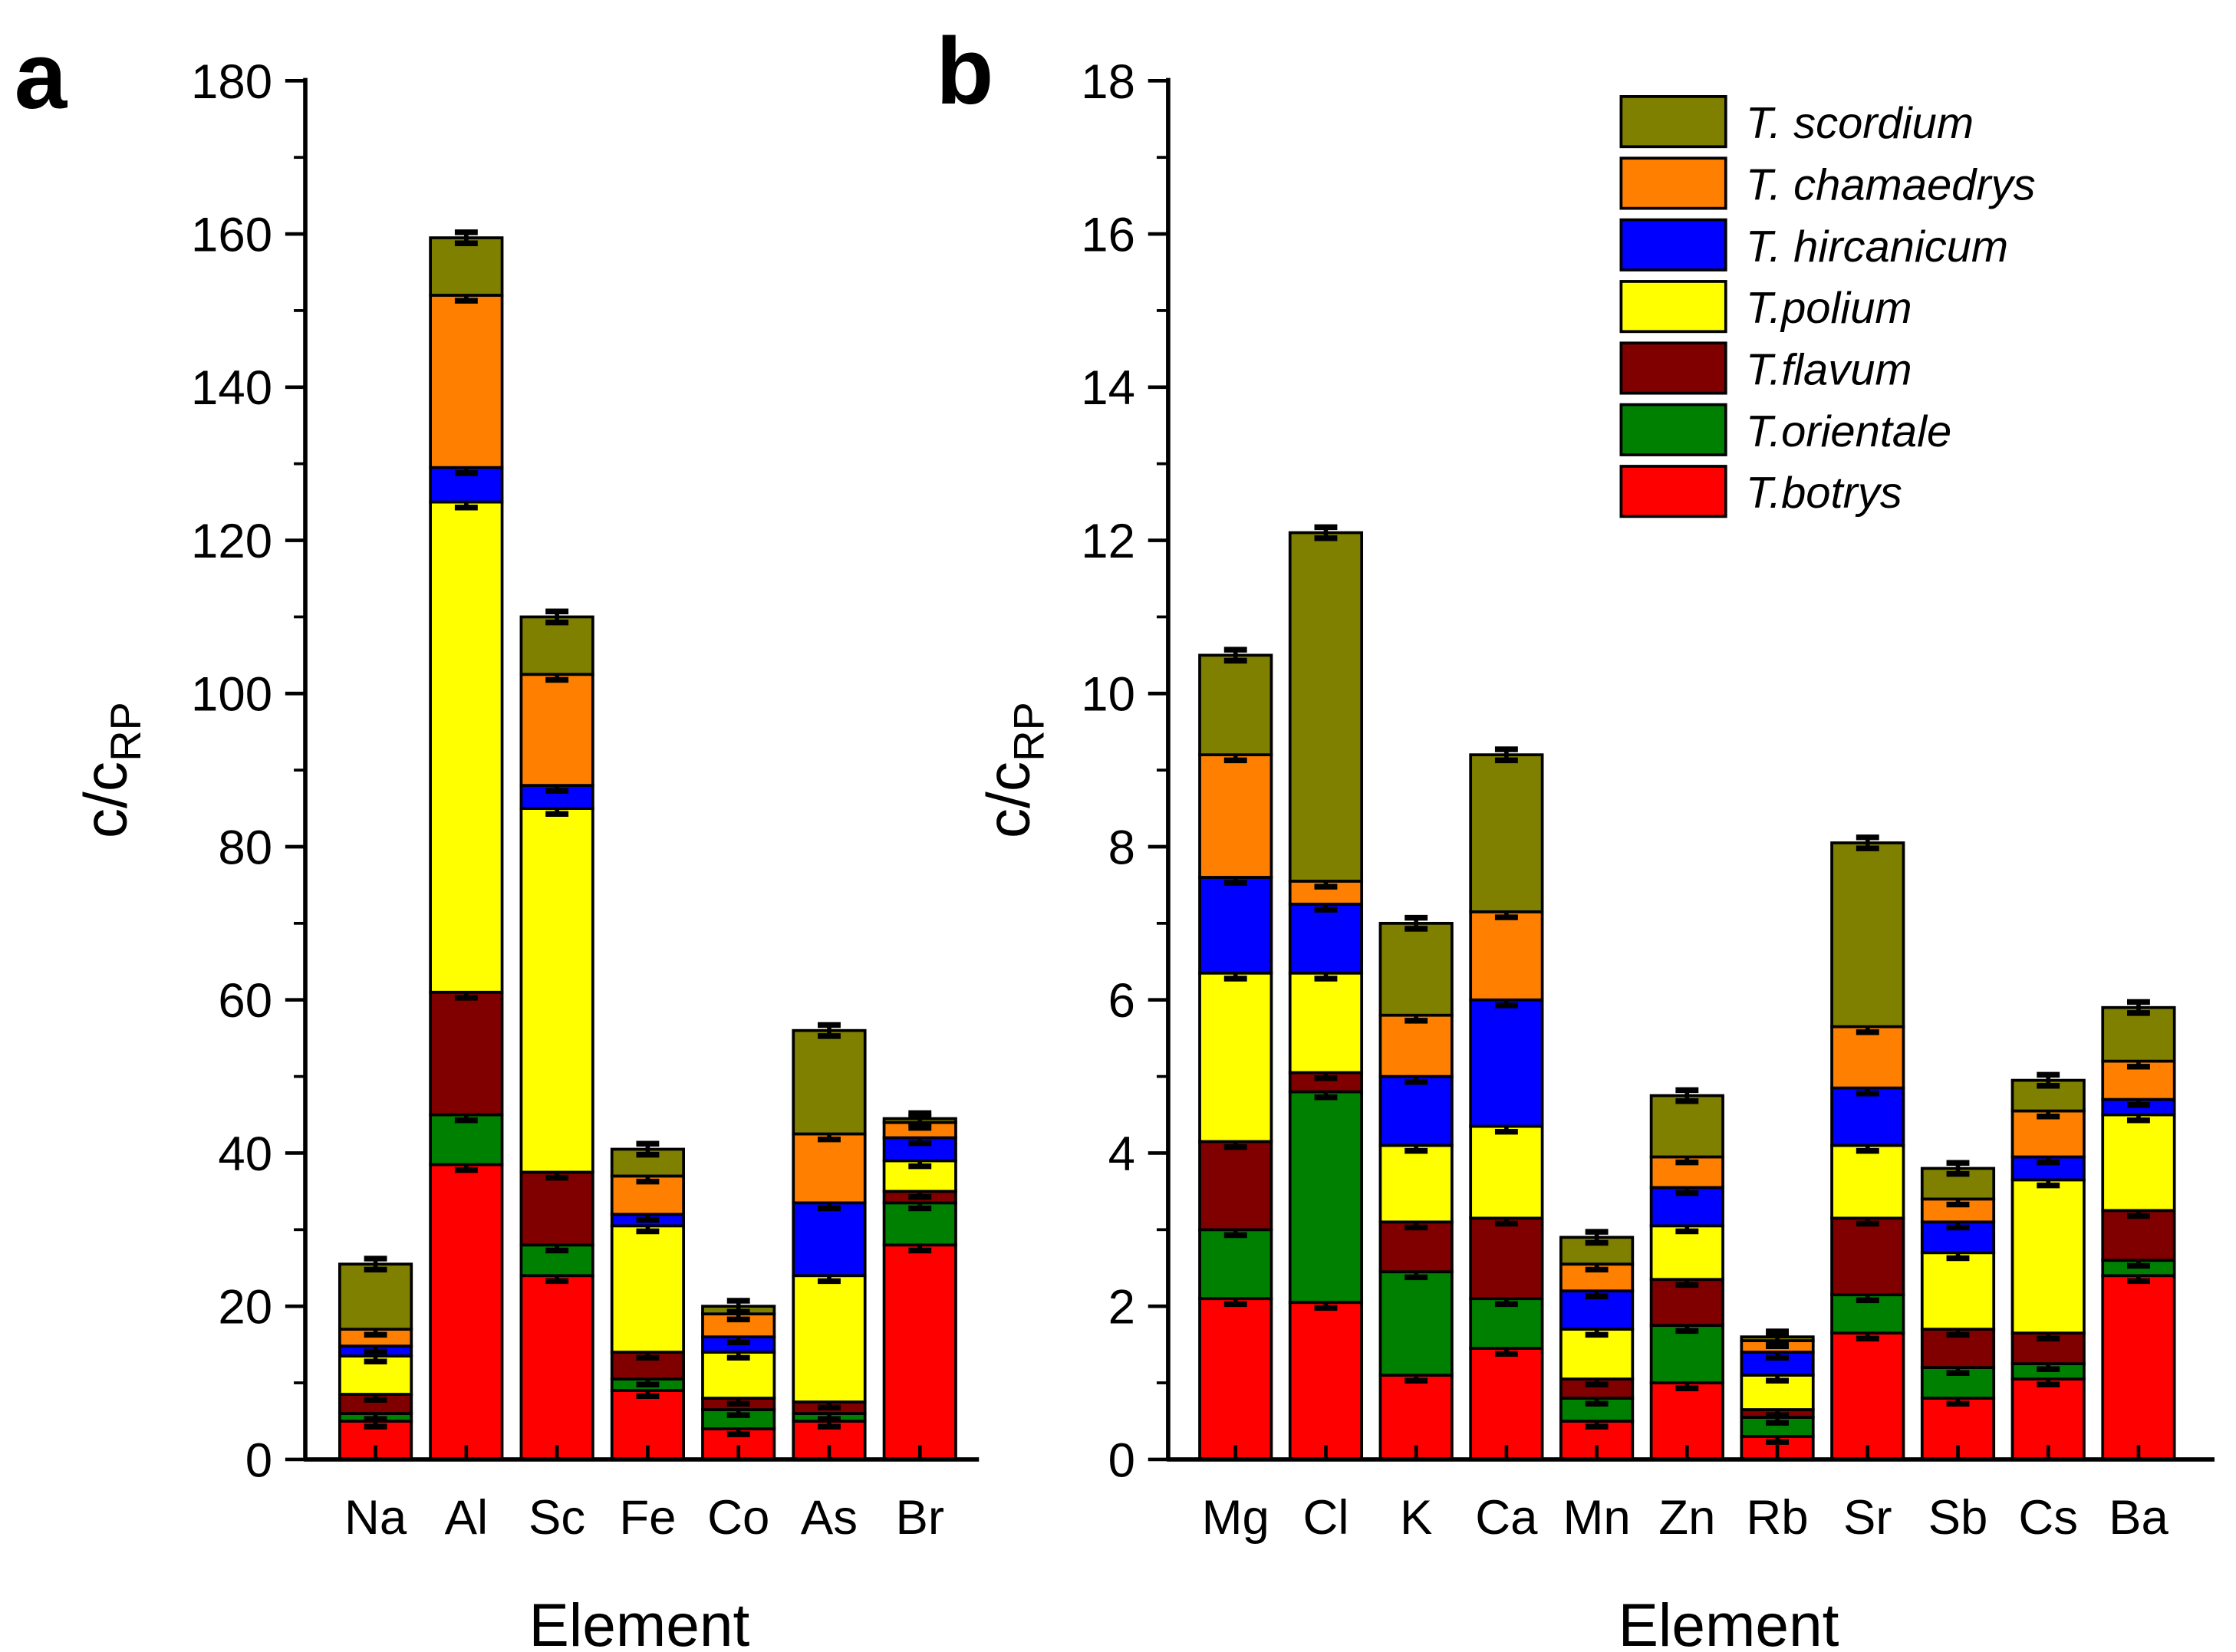 The image size is (2236, 1652). Describe the element at coordinates (2048, 1517) in the screenshot. I see `x-tick-label: Cs` at that location.